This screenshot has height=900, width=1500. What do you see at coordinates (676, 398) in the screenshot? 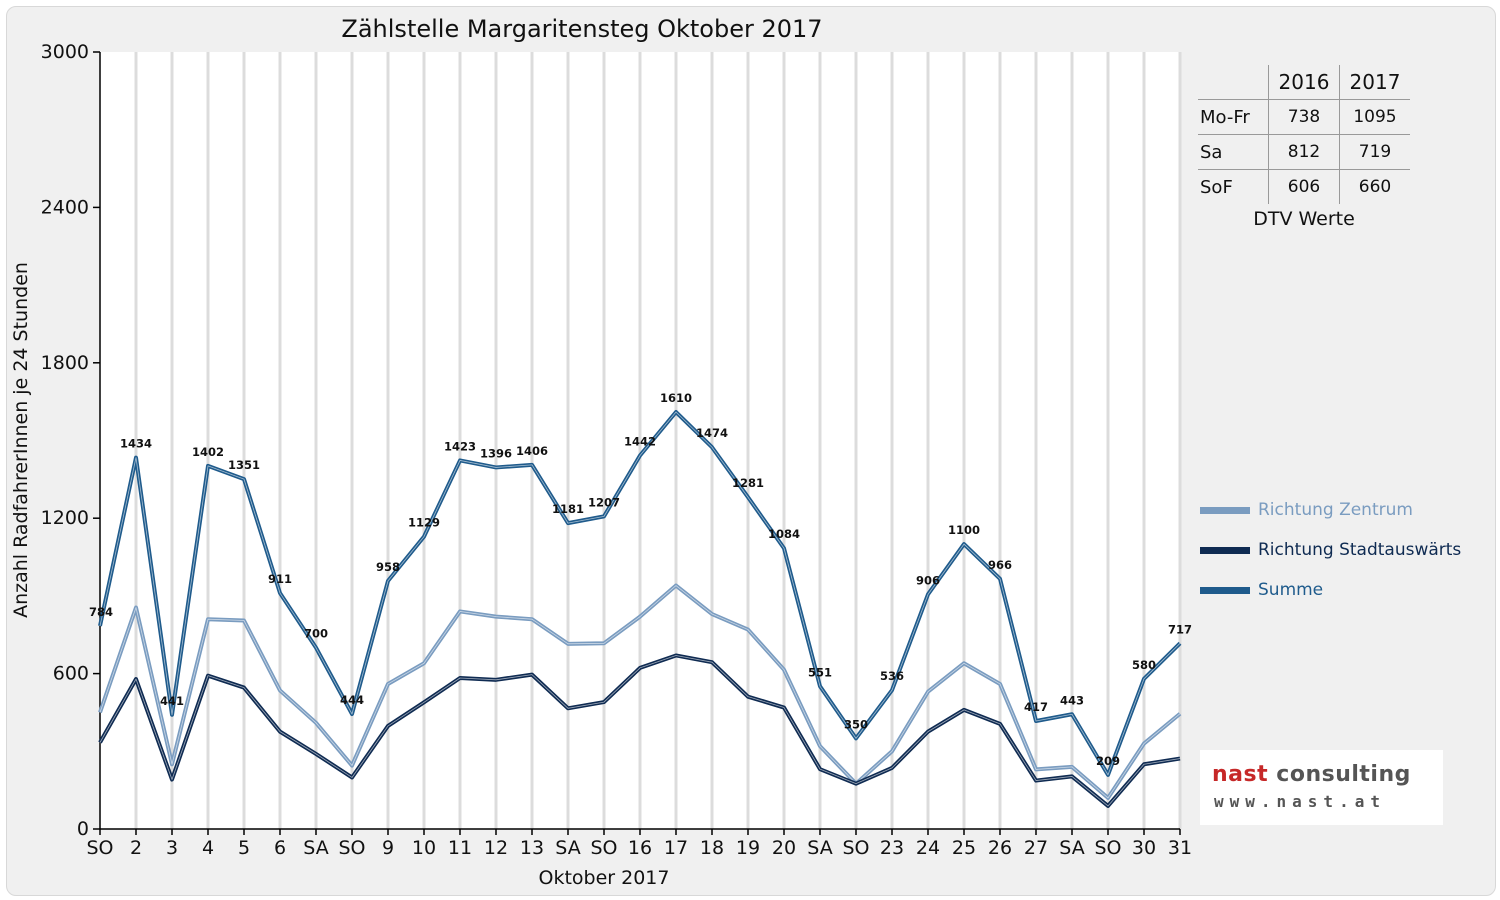
I see `data-label: 1610` at bounding box center [676, 398].